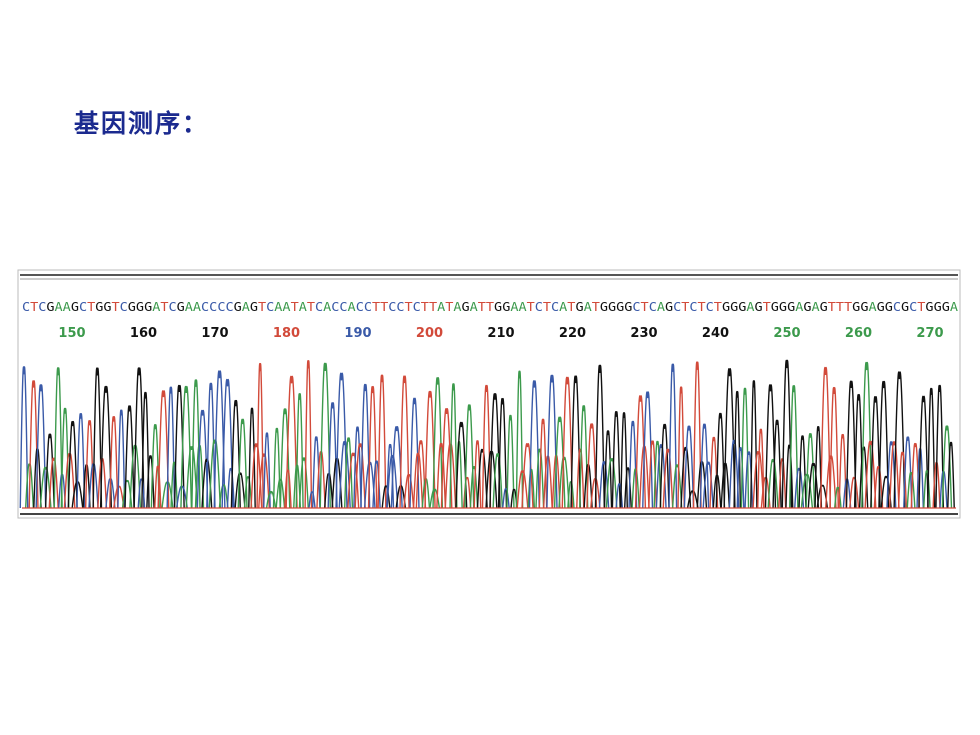  I want to click on slide-title: 基因测序：, so click(142, 123).